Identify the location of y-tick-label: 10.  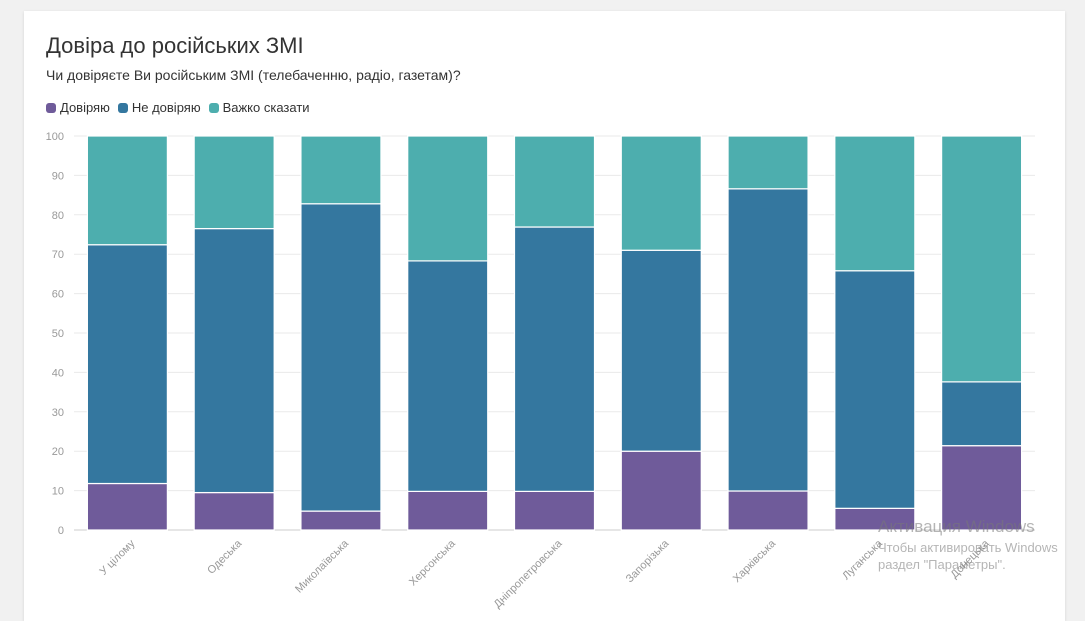
(58, 492).